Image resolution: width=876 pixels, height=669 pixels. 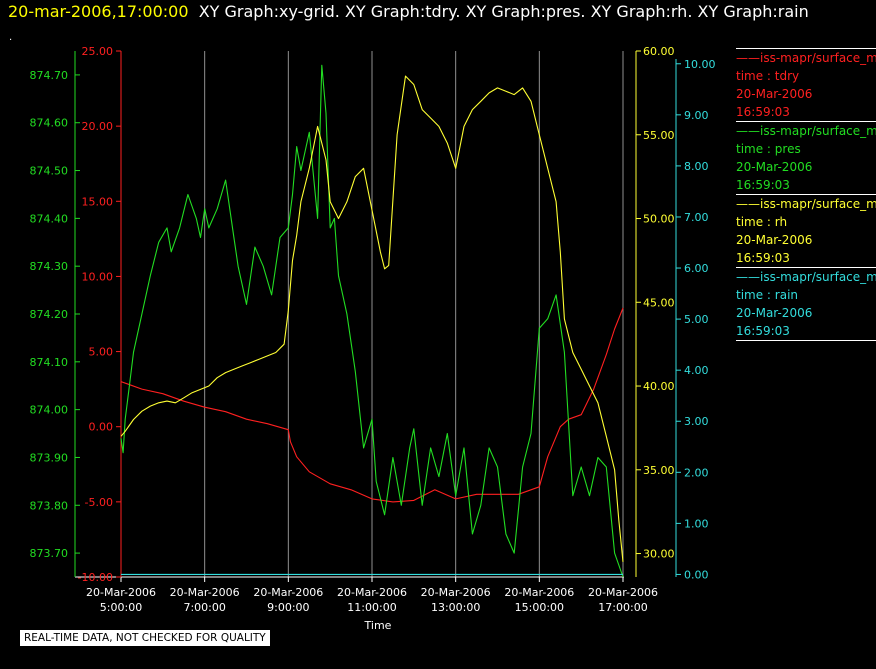 What do you see at coordinates (49, 171) in the screenshot?
I see `pres-axis-tick-label: 874.50` at bounding box center [49, 171].